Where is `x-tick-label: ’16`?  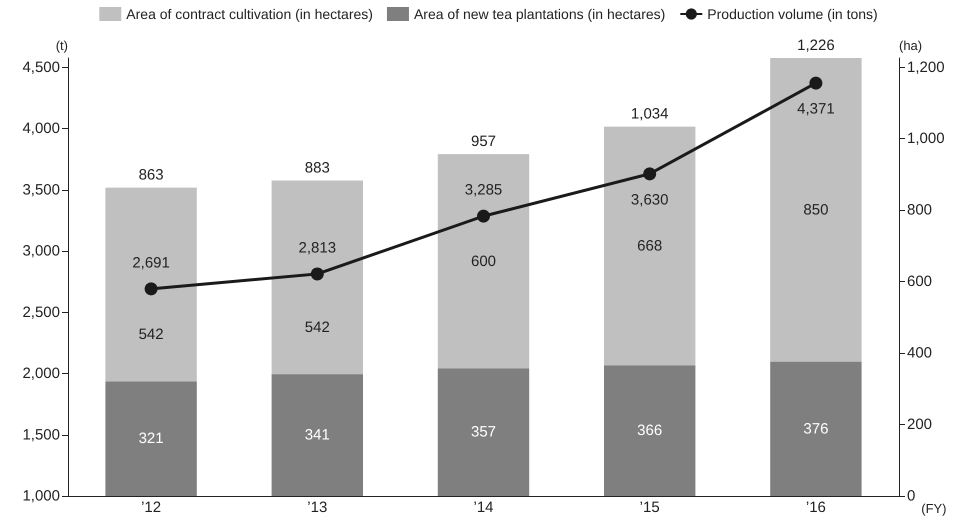 x-tick-label: ’16 is located at coordinates (816, 507).